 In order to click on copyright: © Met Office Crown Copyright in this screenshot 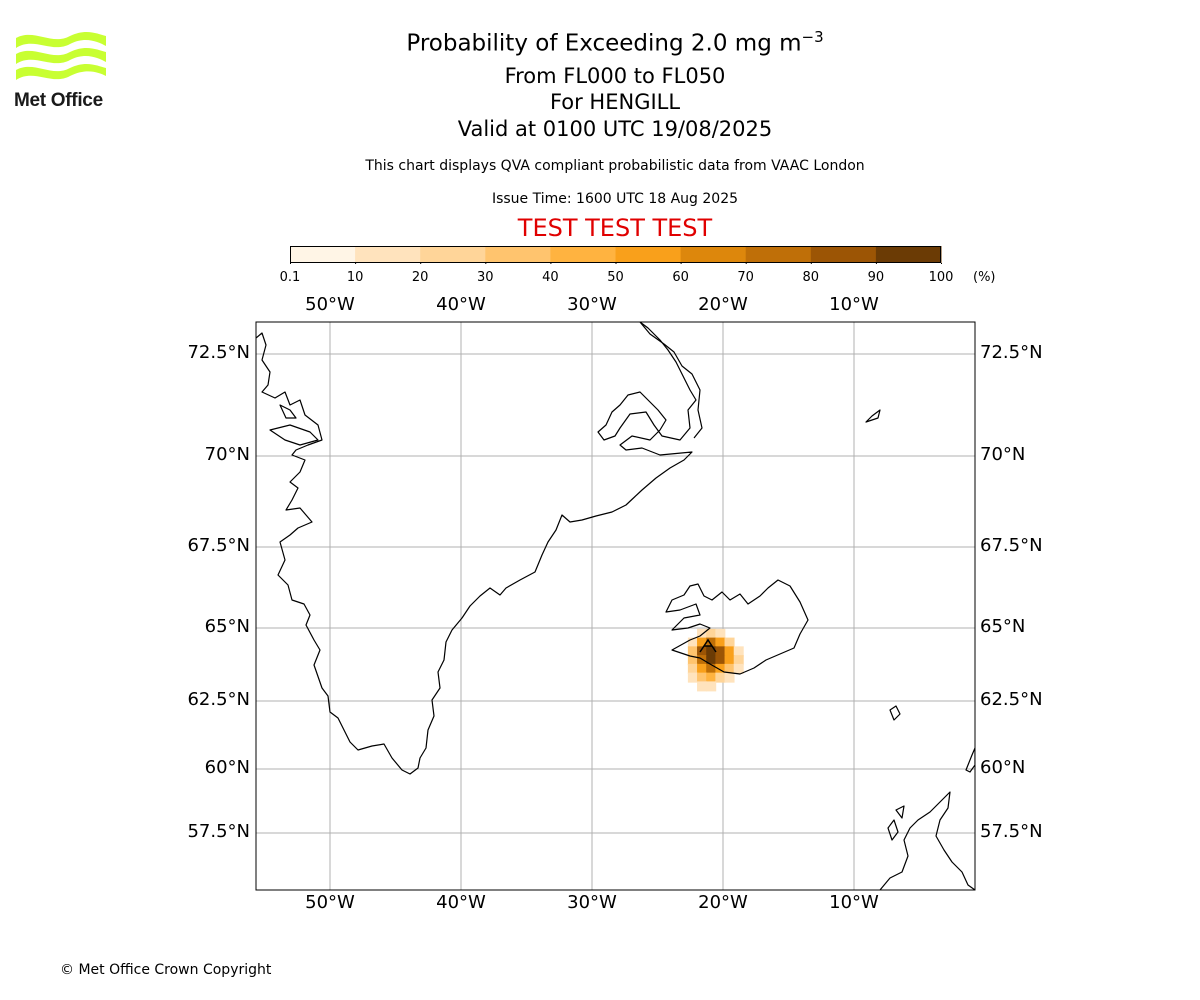, I will do `click(166, 970)`.